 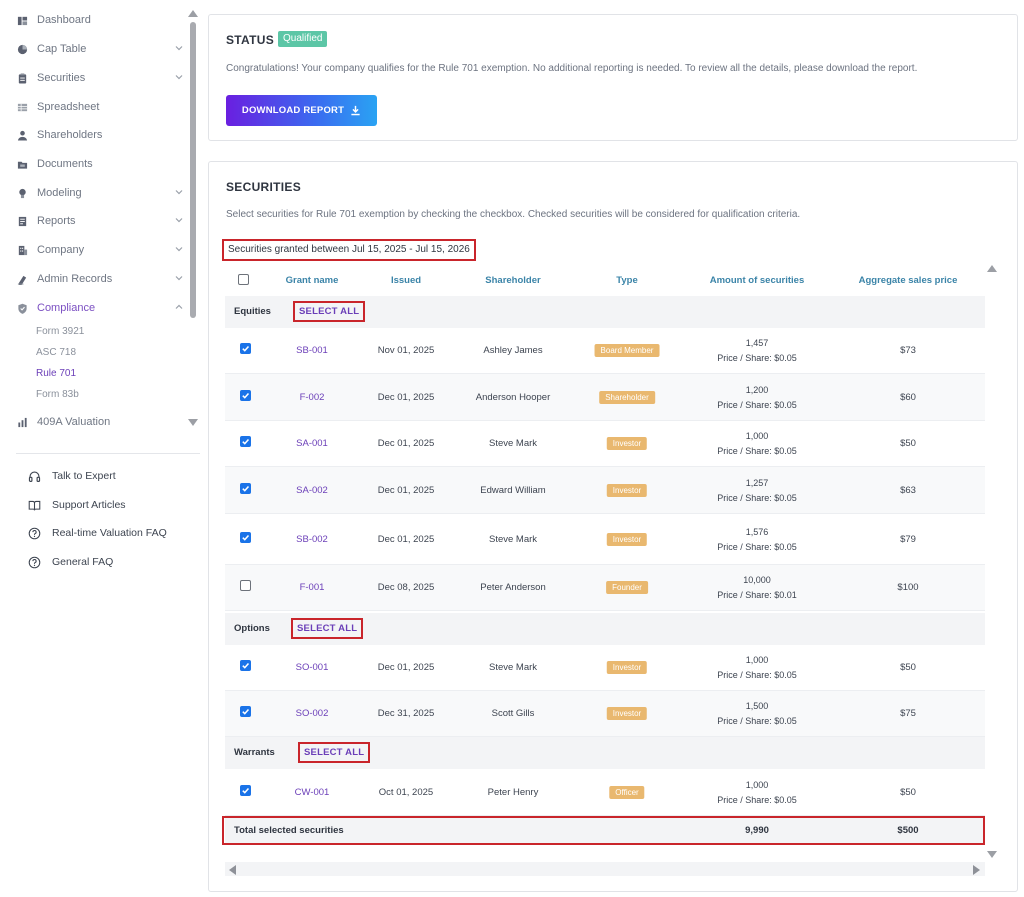 I want to click on sidebar-item-company: Company, so click(x=102, y=250).